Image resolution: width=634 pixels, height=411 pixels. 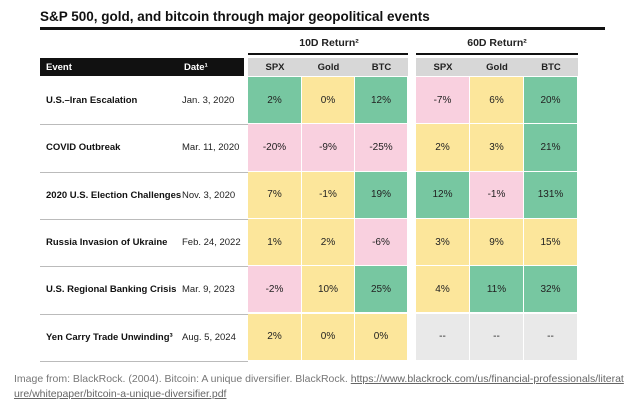 What do you see at coordinates (497, 43) in the screenshot?
I see `group-header: 60D Return²` at bounding box center [497, 43].